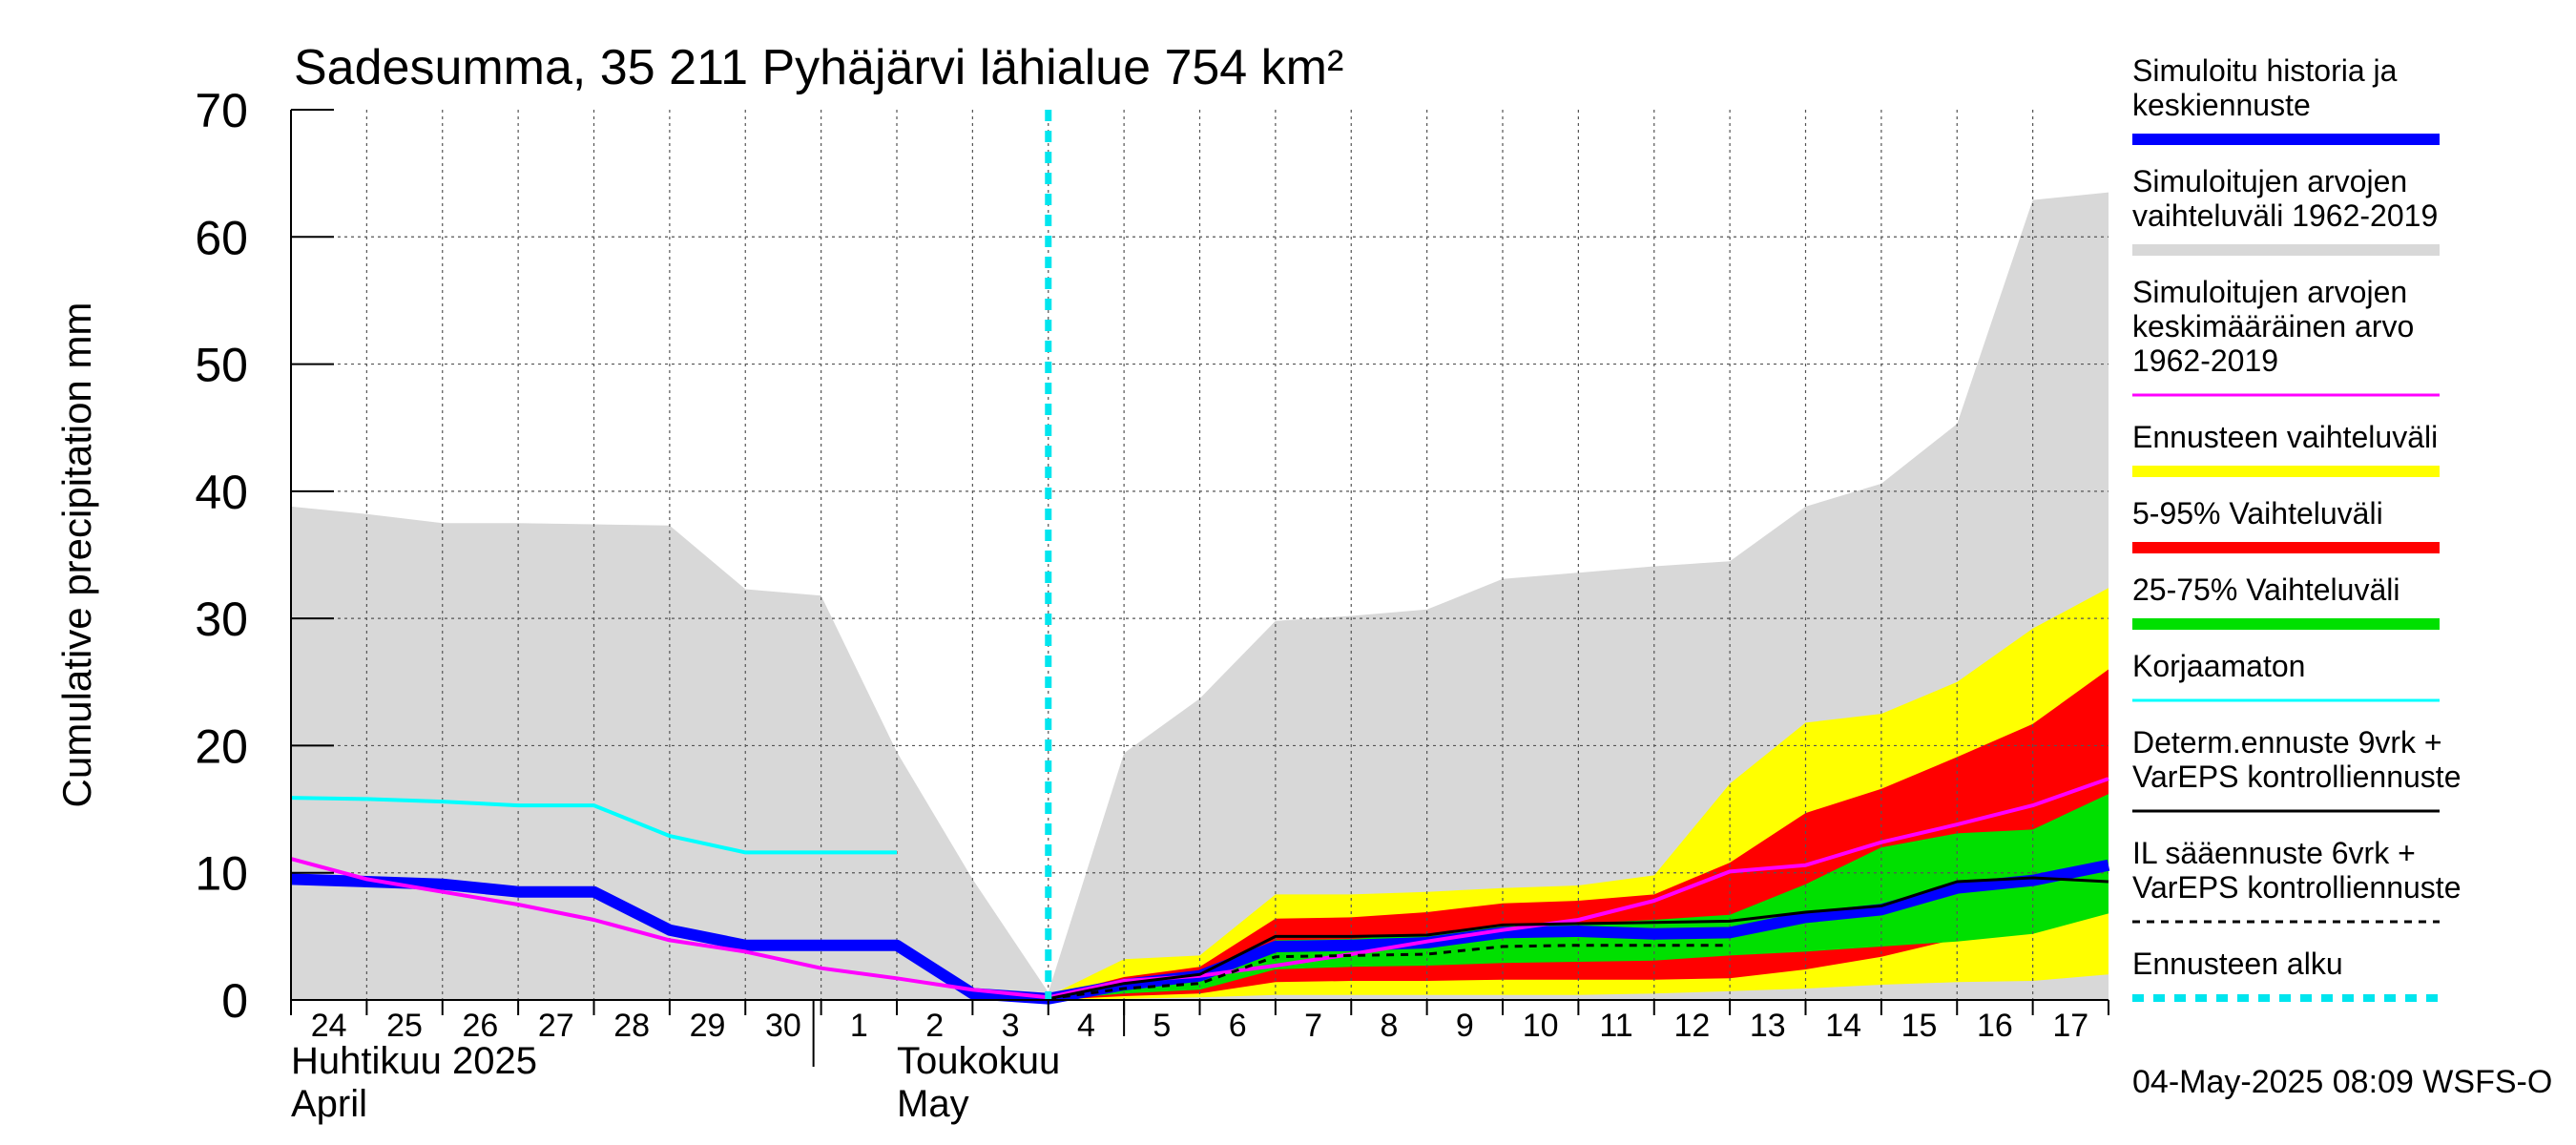 The height and width of the screenshot is (1145, 2576). What do you see at coordinates (221, 746) in the screenshot?
I see `y-tick-label: 20` at bounding box center [221, 746].